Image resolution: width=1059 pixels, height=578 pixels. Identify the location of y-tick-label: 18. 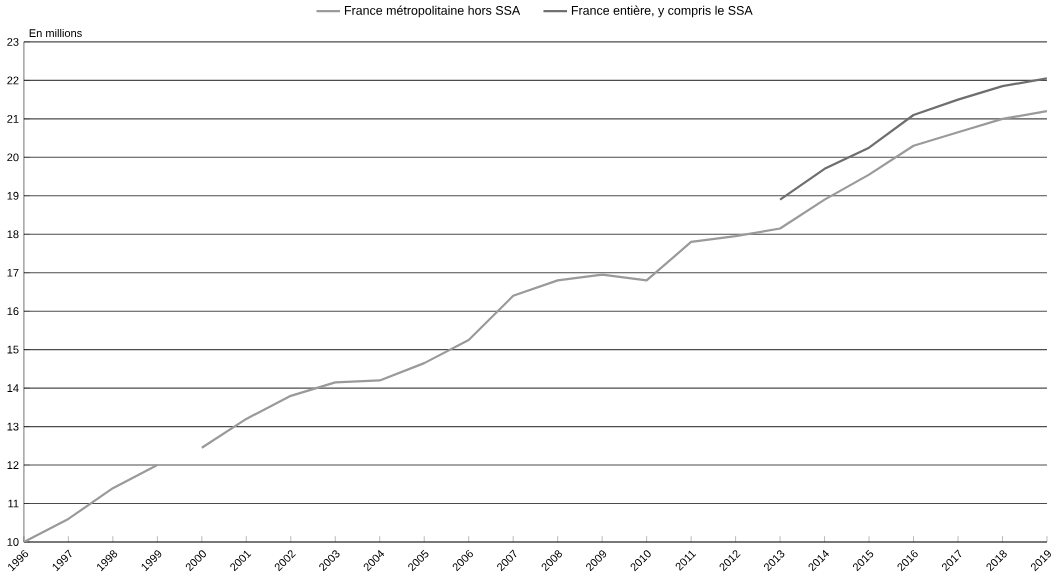
(13, 234).